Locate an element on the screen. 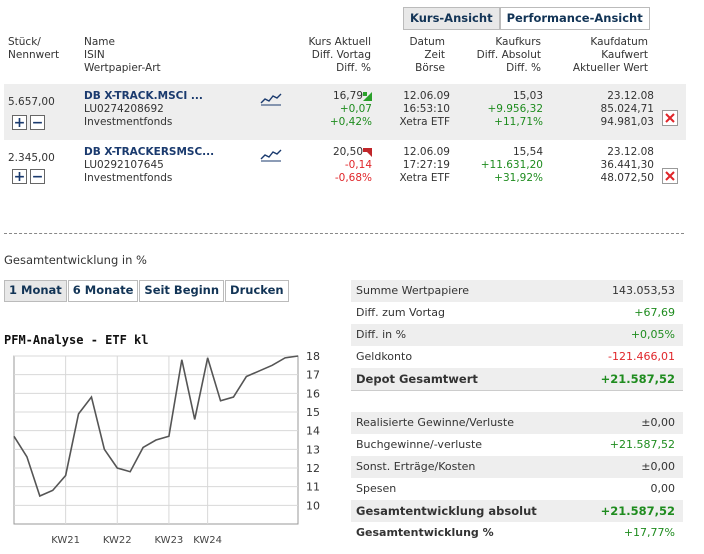  summary-row: Gesamtentwicklung absolut +21.587,52 is located at coordinates (517, 511).